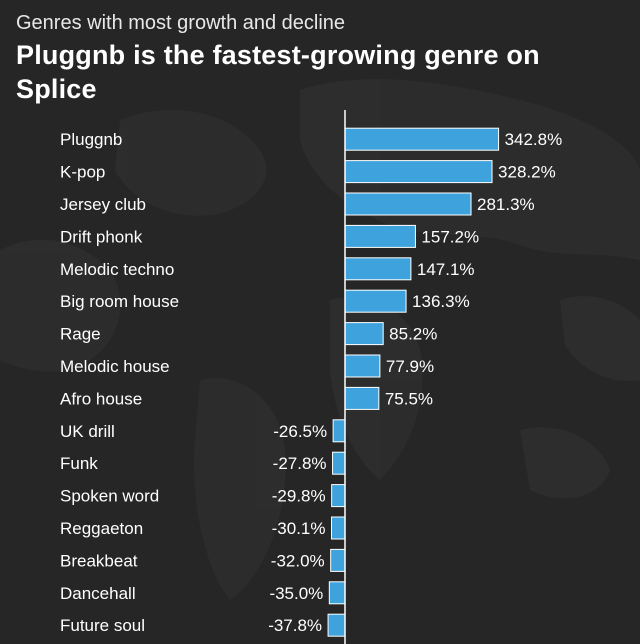  What do you see at coordinates (336, 625) in the screenshot?
I see `bar-future-soul` at bounding box center [336, 625].